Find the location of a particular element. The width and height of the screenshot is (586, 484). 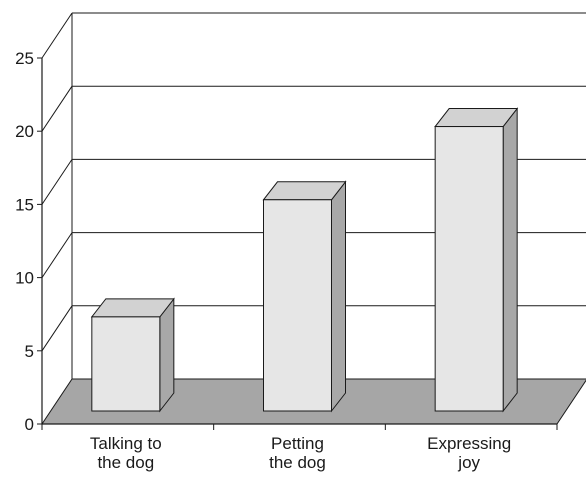

x-category-label-line: joy is located at coordinates (468, 462).